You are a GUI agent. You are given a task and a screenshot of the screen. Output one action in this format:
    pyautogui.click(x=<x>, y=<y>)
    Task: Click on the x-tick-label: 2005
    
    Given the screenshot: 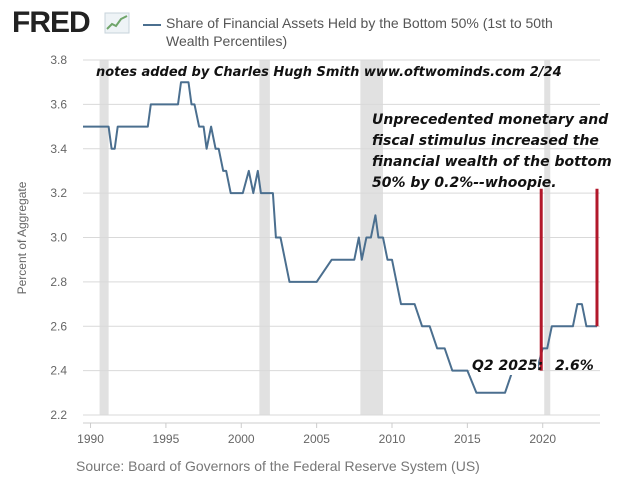 What is the action you would take?
    pyautogui.click(x=316, y=439)
    